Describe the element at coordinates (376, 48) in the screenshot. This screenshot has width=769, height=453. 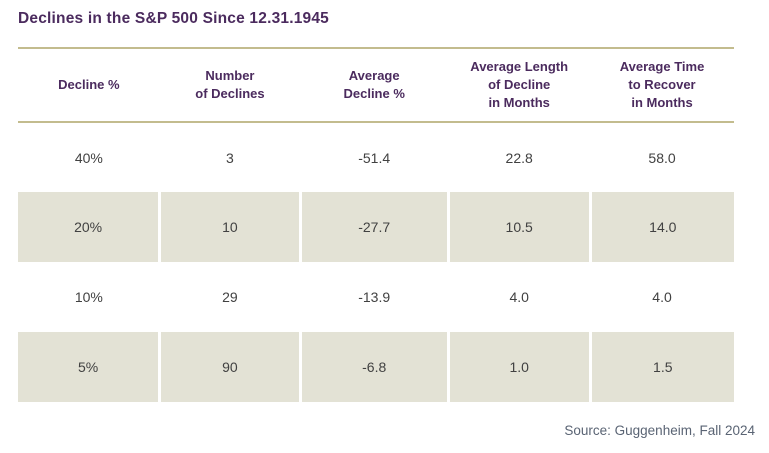
I see `divider-top` at that location.